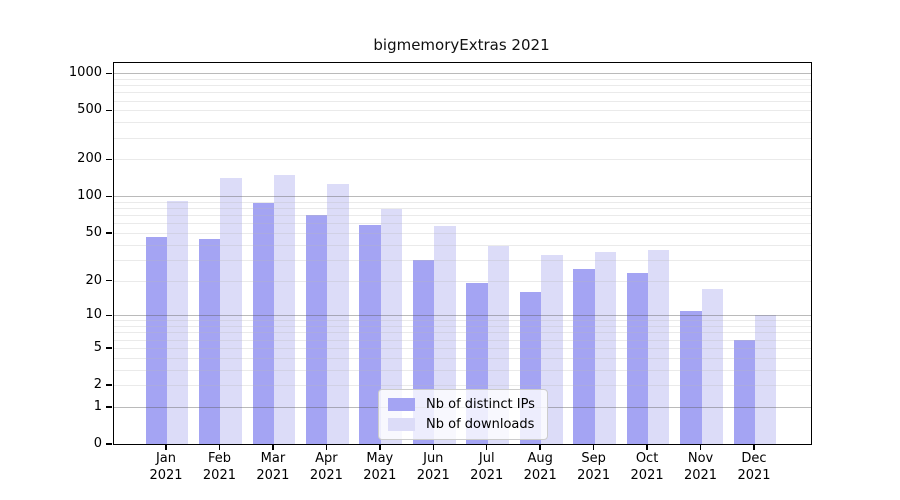 This screenshot has width=900, height=500. What do you see at coordinates (480, 424) in the screenshot?
I see `legend-label-downloads: Nb of downloads` at bounding box center [480, 424].